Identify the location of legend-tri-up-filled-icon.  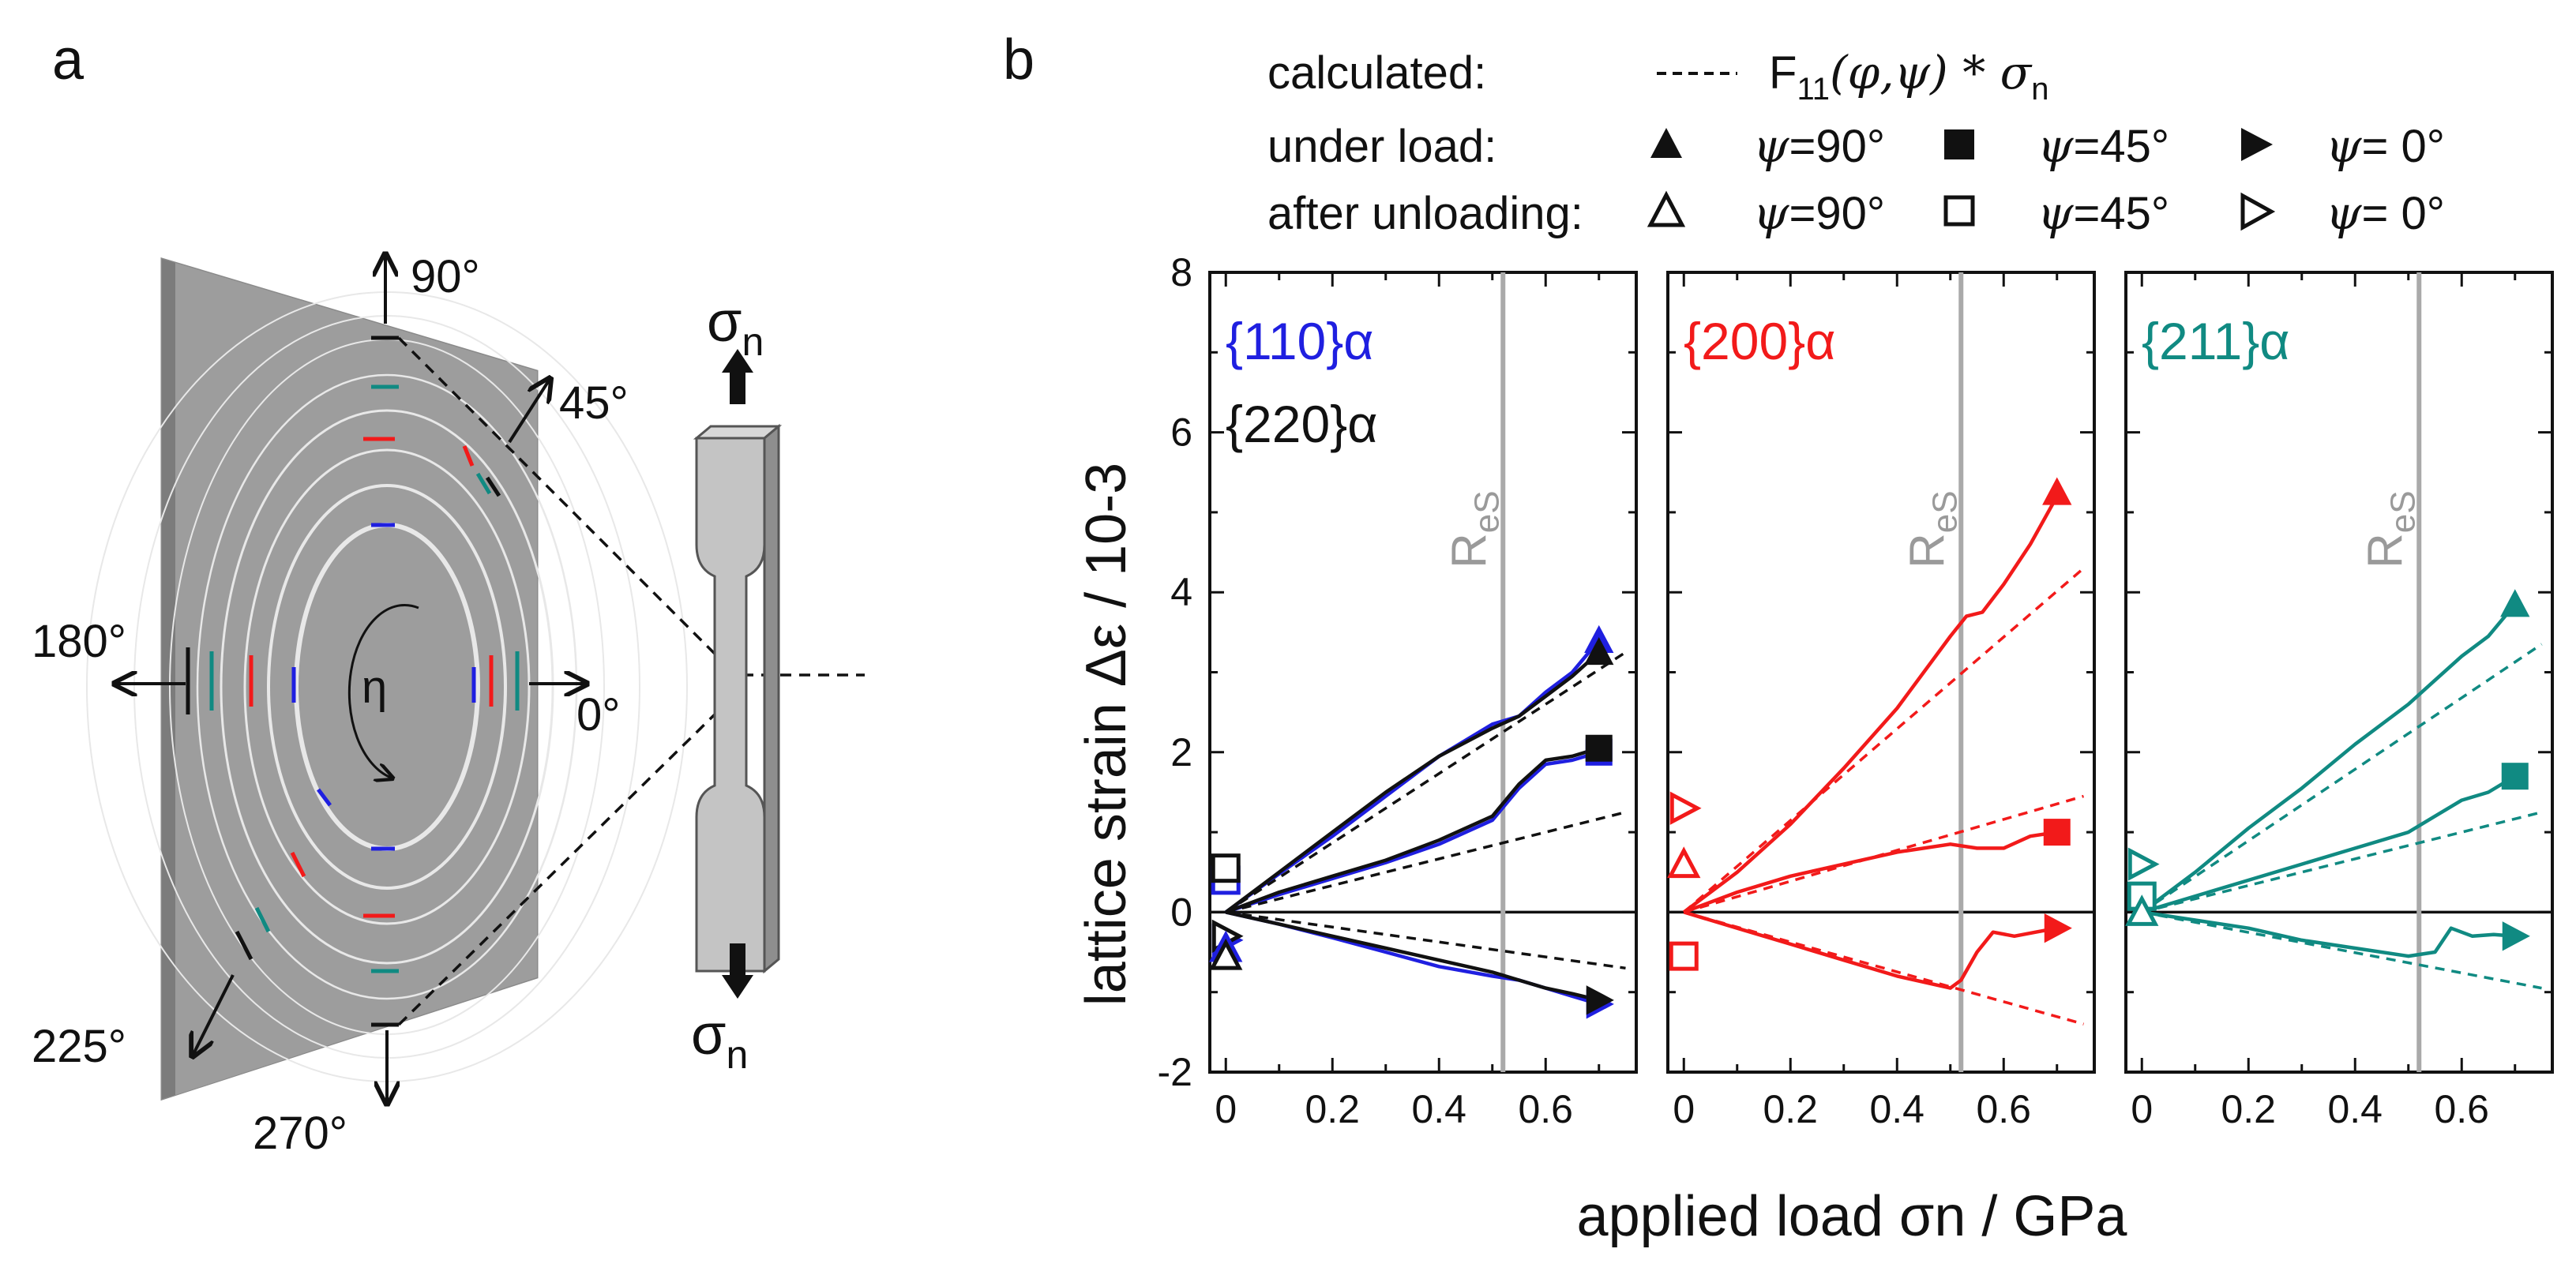
(1666, 143).